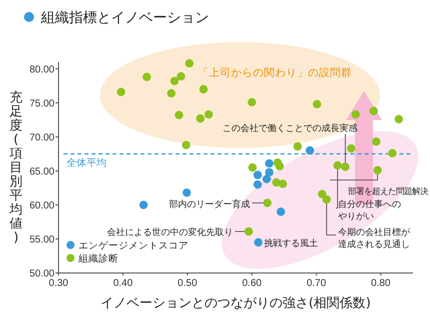 The height and width of the screenshot is (323, 430). I want to click on y-tick-label: 50.00, so click(42, 274).